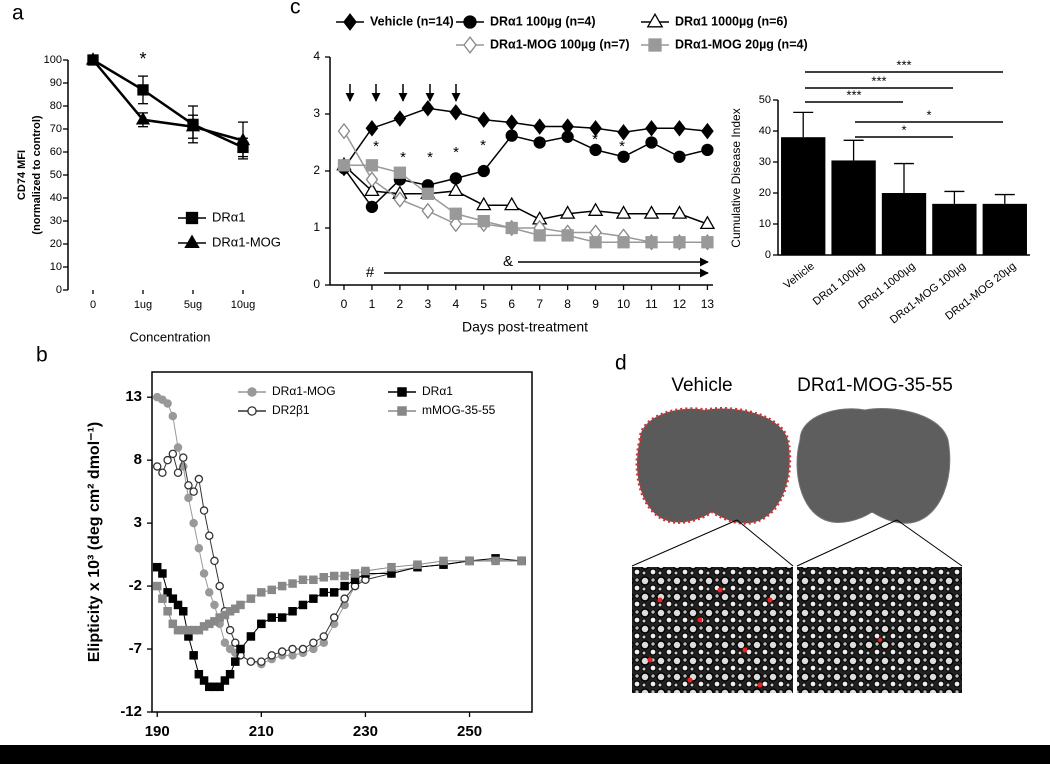 Image resolution: width=1050 pixels, height=764 pixels. Describe the element at coordinates (527, 181) in the screenshot. I see `treatment-arrows` at that location.